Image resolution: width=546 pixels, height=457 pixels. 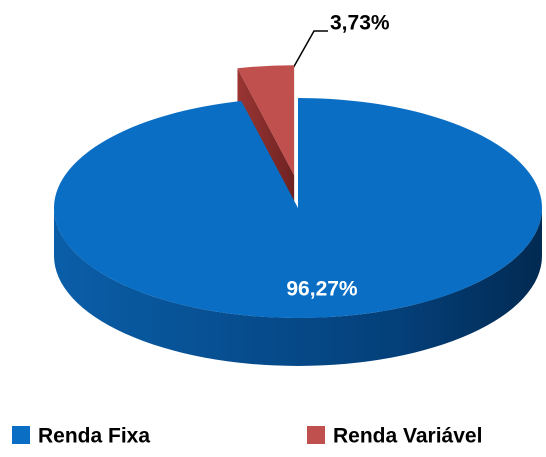 I want to click on data-label: 3,73%, so click(x=360, y=23).